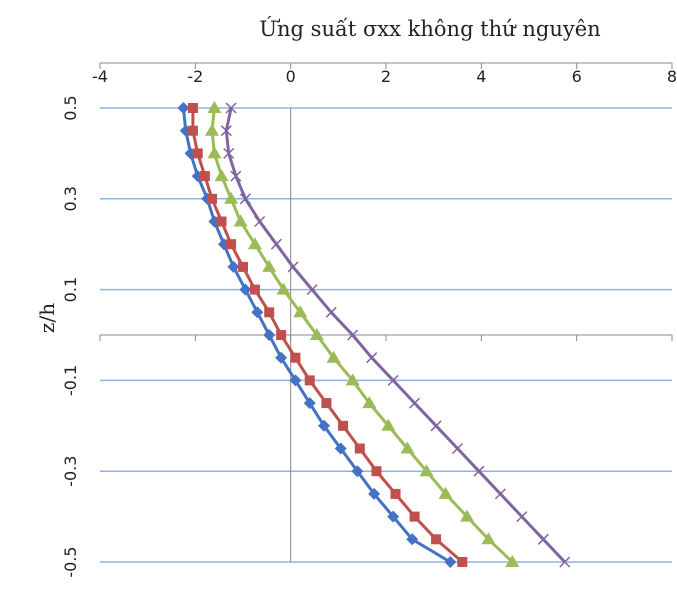 This screenshot has height=605, width=677. Describe the element at coordinates (291, 76) in the screenshot. I see `x-tick-label-2: 0` at that location.